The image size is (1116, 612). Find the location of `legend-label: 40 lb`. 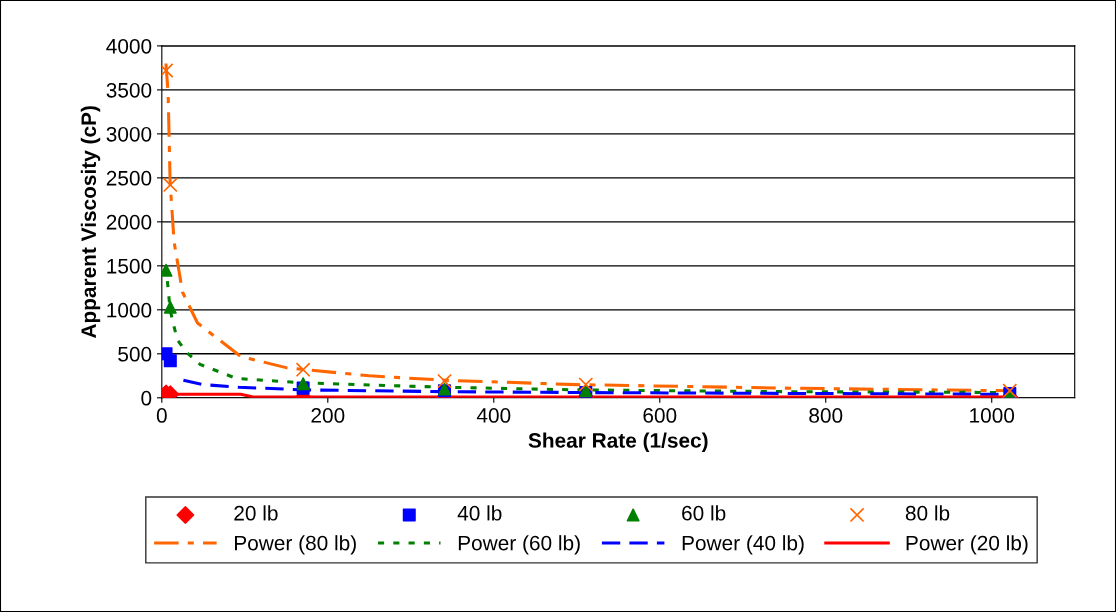

legend-label: 40 lb is located at coordinates (479, 513).